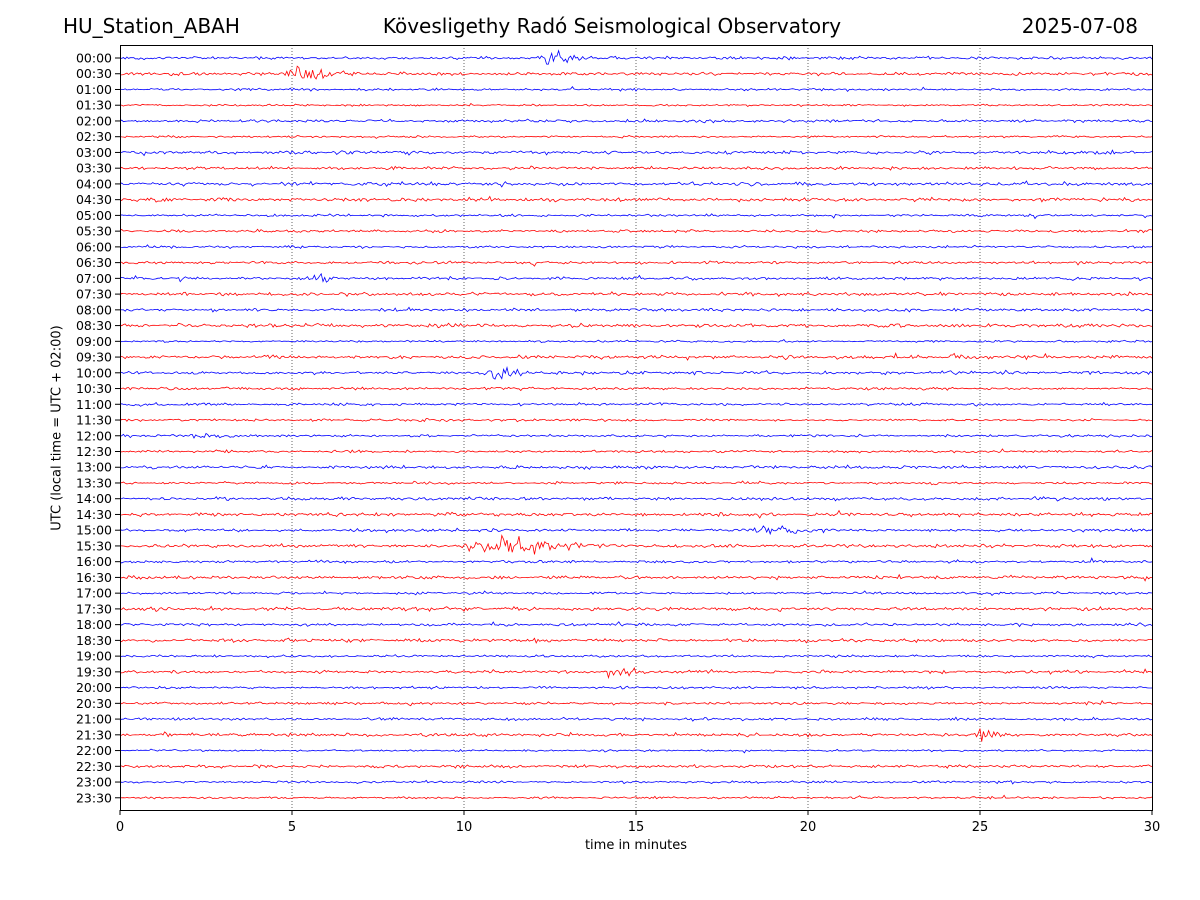 Image resolution: width=1200 pixels, height=900 pixels. Describe the element at coordinates (1152, 827) in the screenshot. I see `x-tick-label: 30` at that location.